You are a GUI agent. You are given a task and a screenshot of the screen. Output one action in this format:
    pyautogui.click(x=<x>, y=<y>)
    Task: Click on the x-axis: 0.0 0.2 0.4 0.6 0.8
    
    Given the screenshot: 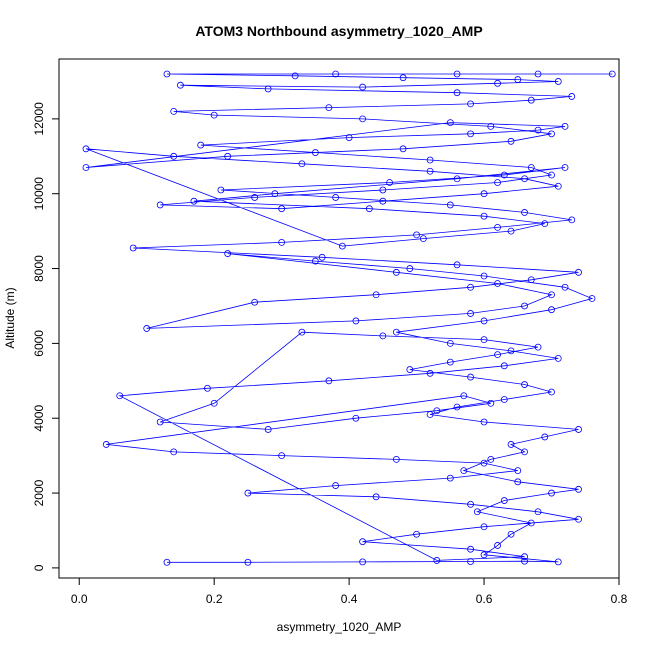 What is the action you would take?
    pyautogui.click(x=349, y=591)
    